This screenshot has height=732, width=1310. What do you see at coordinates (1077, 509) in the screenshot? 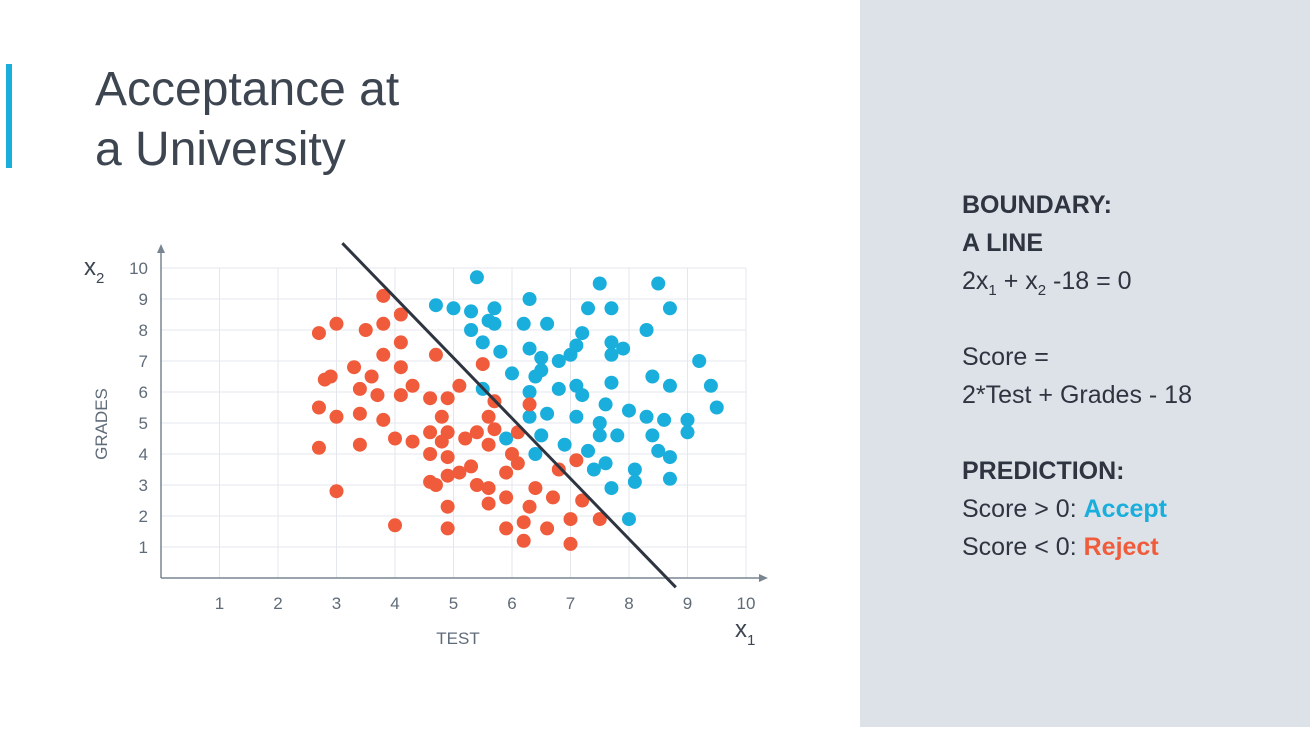
I see `accept-rule: Score > 0: Accept` at bounding box center [1077, 509].